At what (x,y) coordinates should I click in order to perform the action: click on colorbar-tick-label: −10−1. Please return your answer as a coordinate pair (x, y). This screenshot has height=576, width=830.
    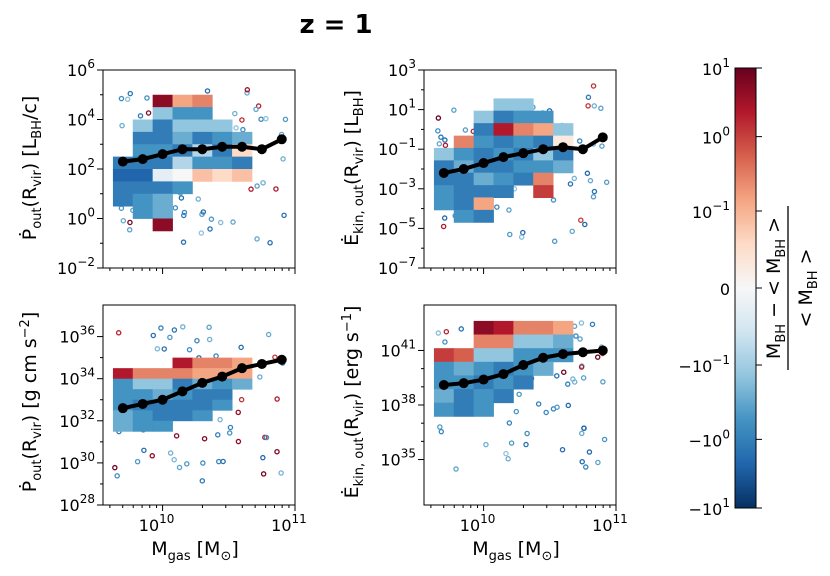
    Looking at the image, I should click on (704, 364).